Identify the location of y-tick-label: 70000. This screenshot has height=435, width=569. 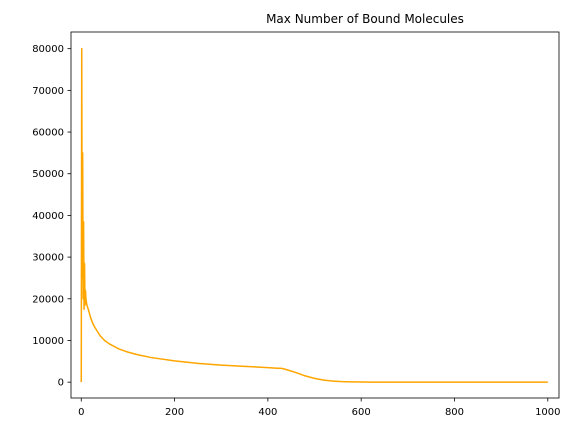
(48, 91).